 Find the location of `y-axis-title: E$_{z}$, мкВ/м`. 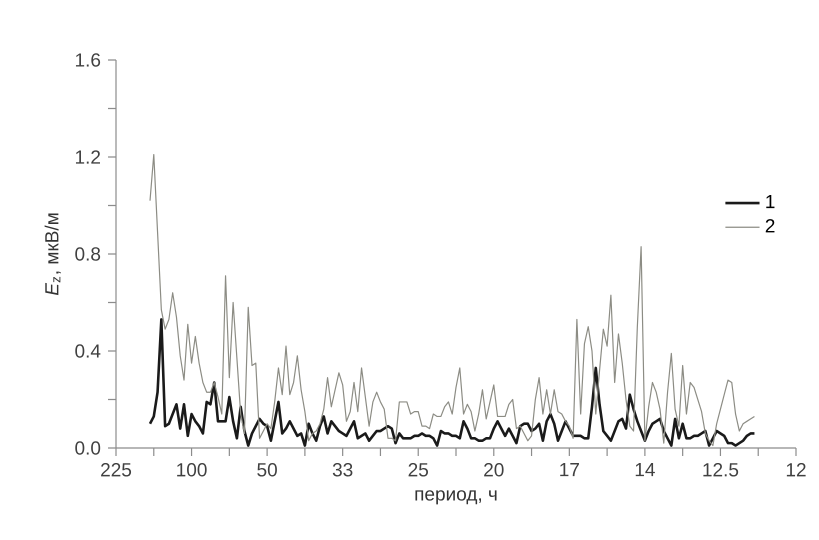

y-axis-title: E$_{z}$, мкВ/м is located at coordinates (52, 255).